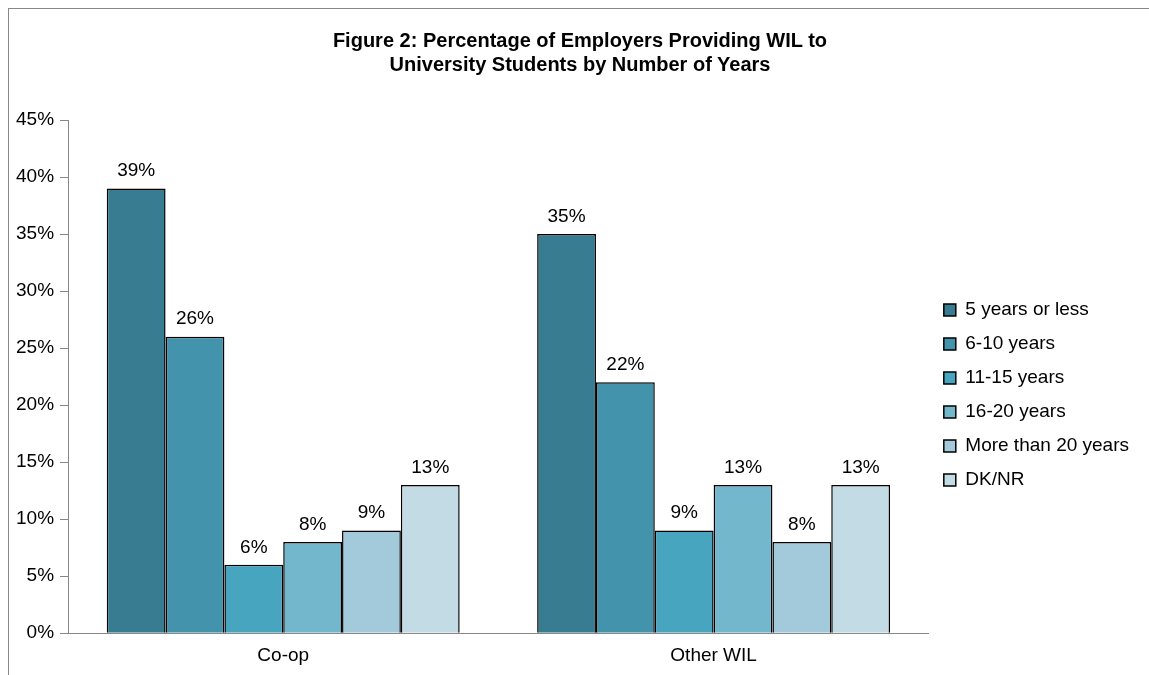 The width and height of the screenshot is (1149, 675). I want to click on data-label: 26%, so click(195, 318).